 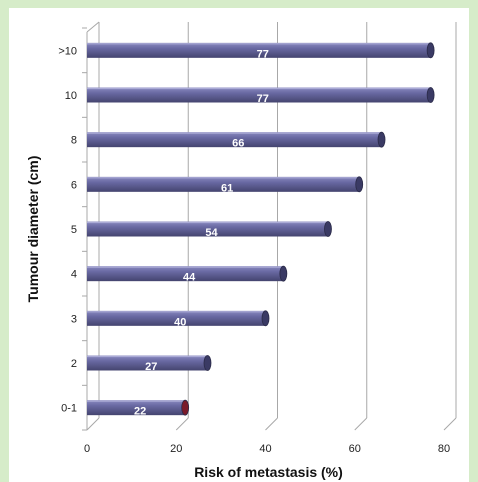 What do you see at coordinates (355, 449) in the screenshot?
I see `x-tick-label: 60` at bounding box center [355, 449].